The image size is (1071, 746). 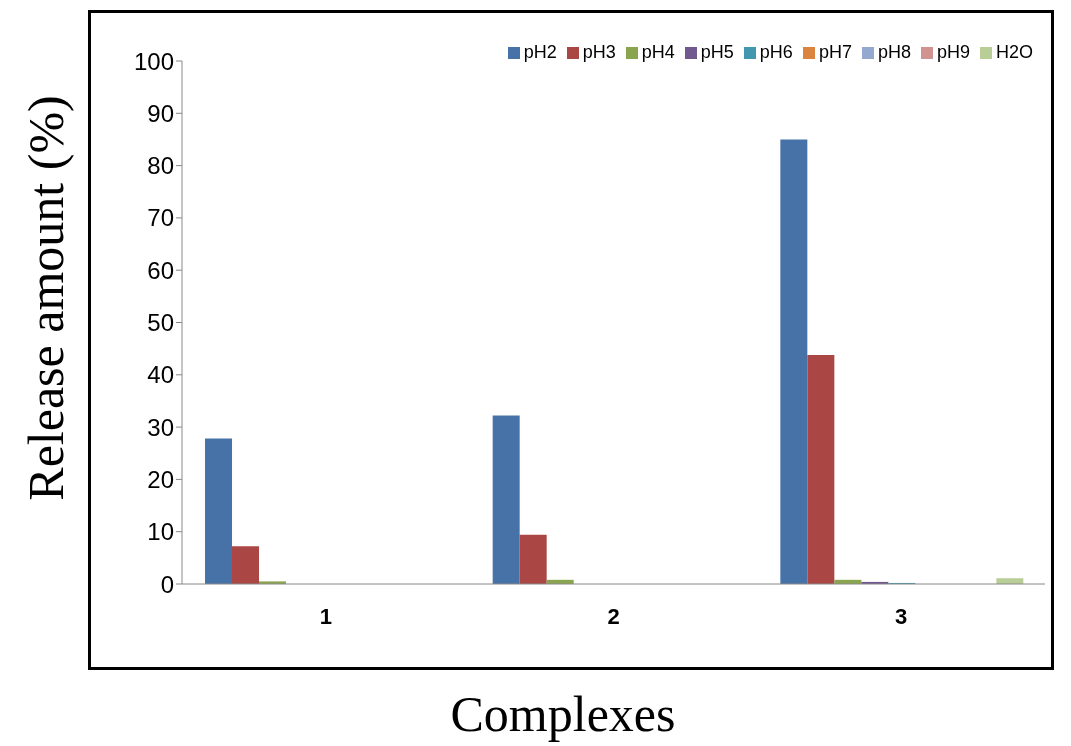 I want to click on legend-label: pH2, so click(x=540, y=52).